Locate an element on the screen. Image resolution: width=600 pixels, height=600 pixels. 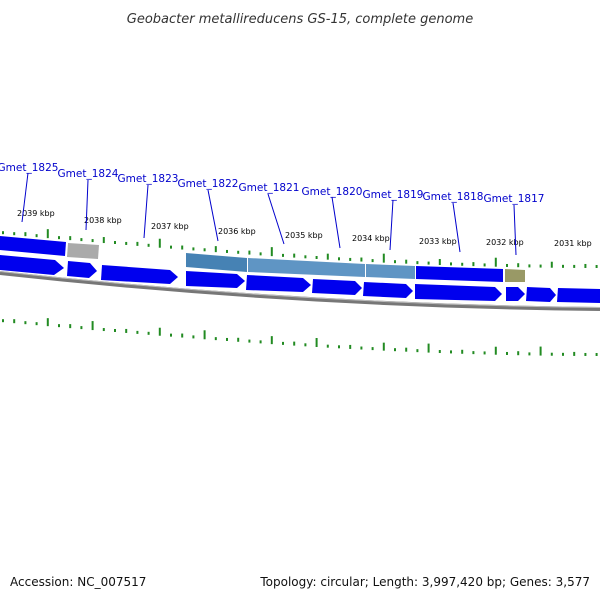
genome-backbone is located at coordinates (300, 291).